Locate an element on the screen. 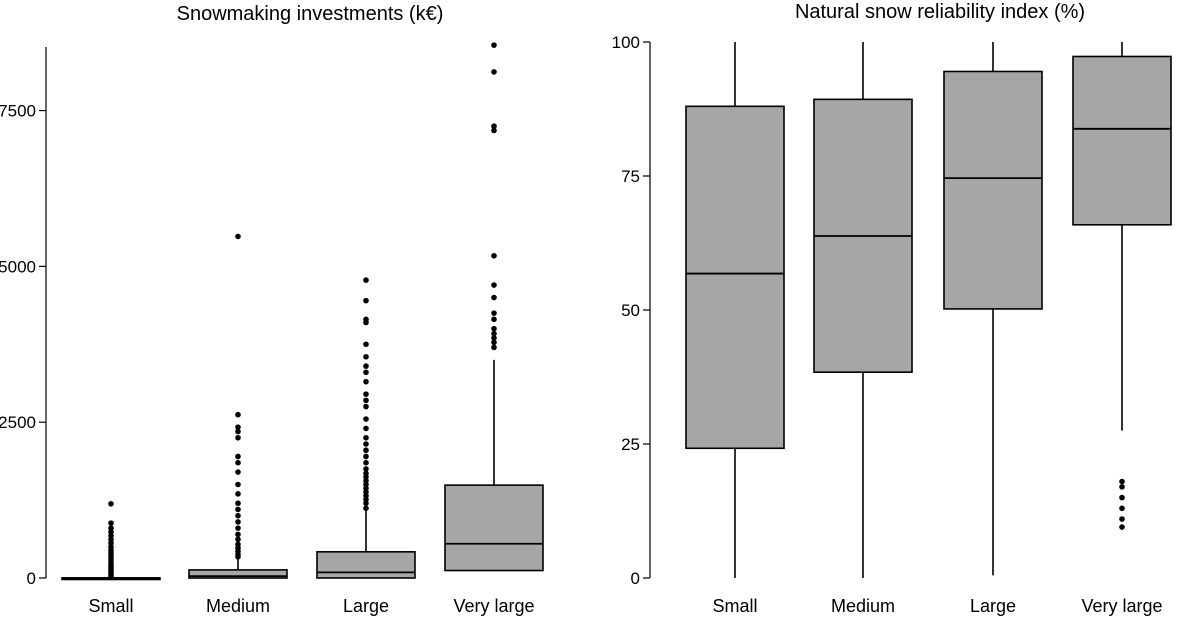 The height and width of the screenshot is (618, 1200). y-tick-label: 2500 is located at coordinates (18, 422).